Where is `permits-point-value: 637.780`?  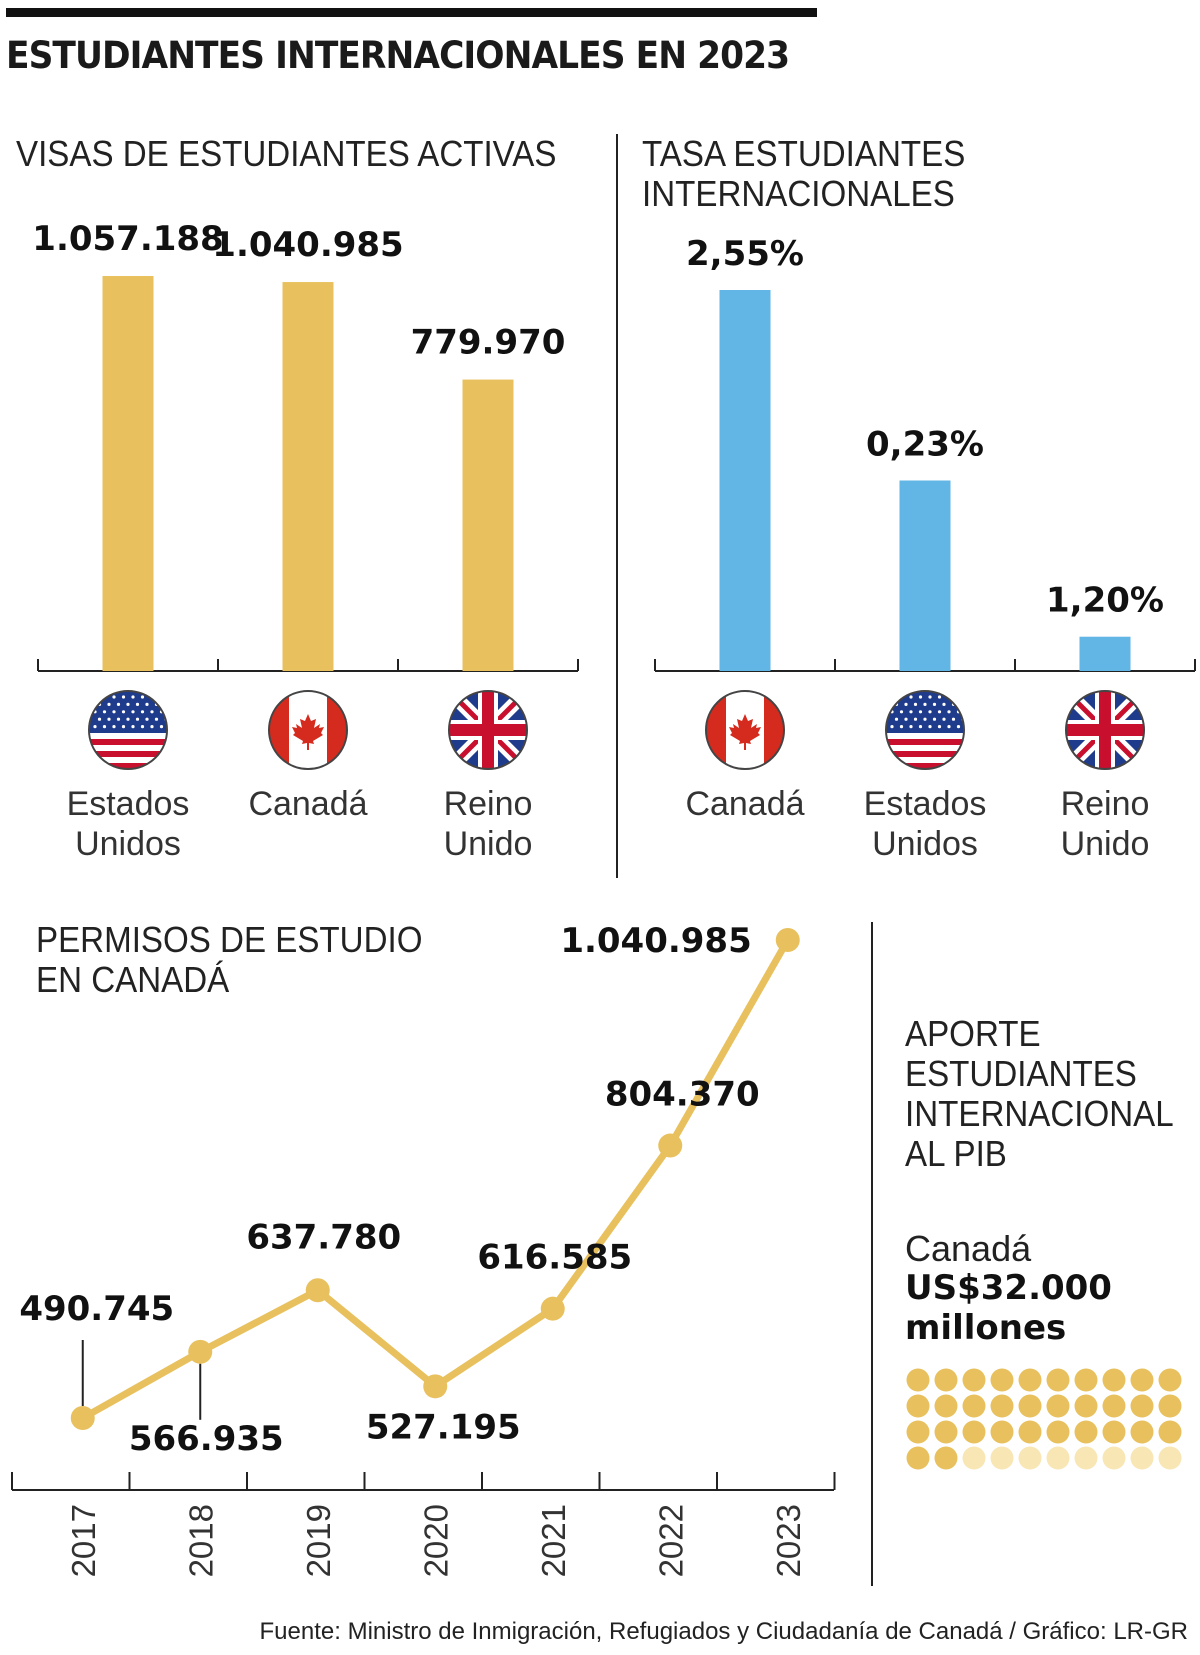
permits-point-value: 637.780 is located at coordinates (323, 1237).